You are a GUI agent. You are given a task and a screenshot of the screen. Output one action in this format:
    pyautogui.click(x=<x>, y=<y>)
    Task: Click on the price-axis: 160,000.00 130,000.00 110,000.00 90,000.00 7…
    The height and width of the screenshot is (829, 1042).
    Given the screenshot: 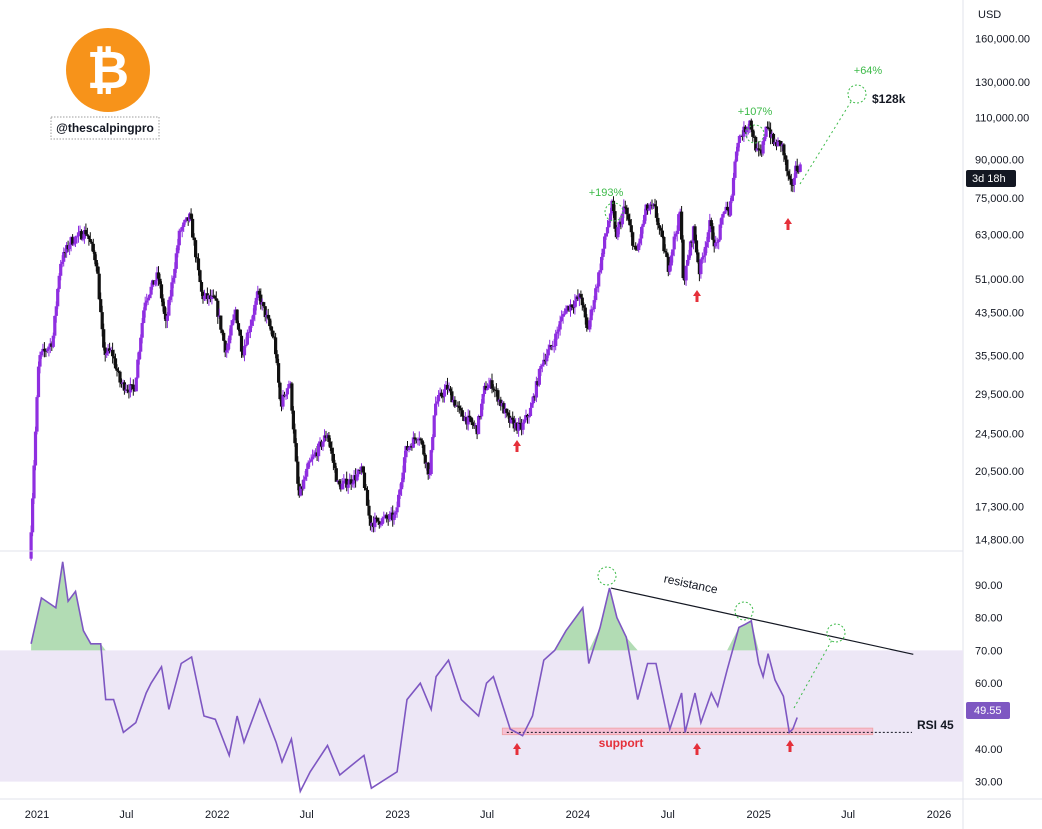 What is the action you would take?
    pyautogui.click(x=1002, y=290)
    